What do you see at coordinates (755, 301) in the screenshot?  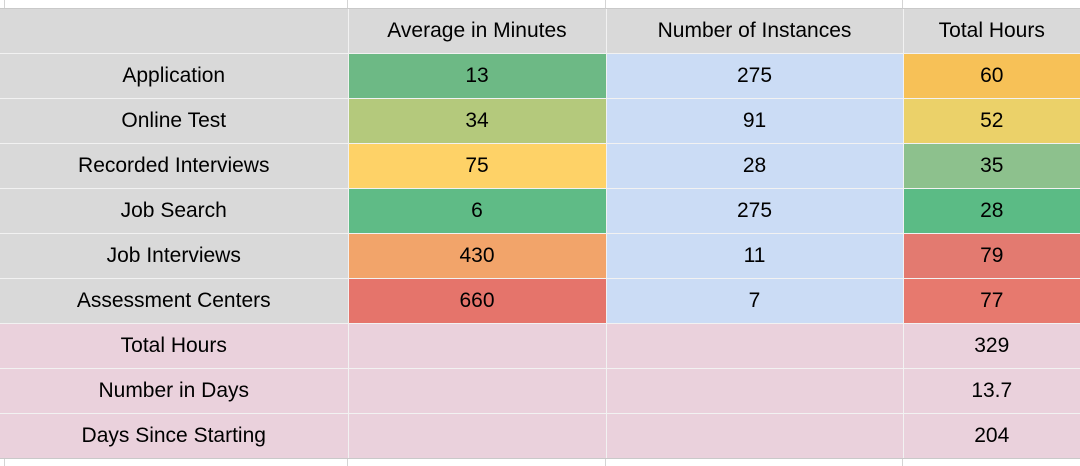 I see `cell-assessment-centers-instances: 7` at bounding box center [755, 301].